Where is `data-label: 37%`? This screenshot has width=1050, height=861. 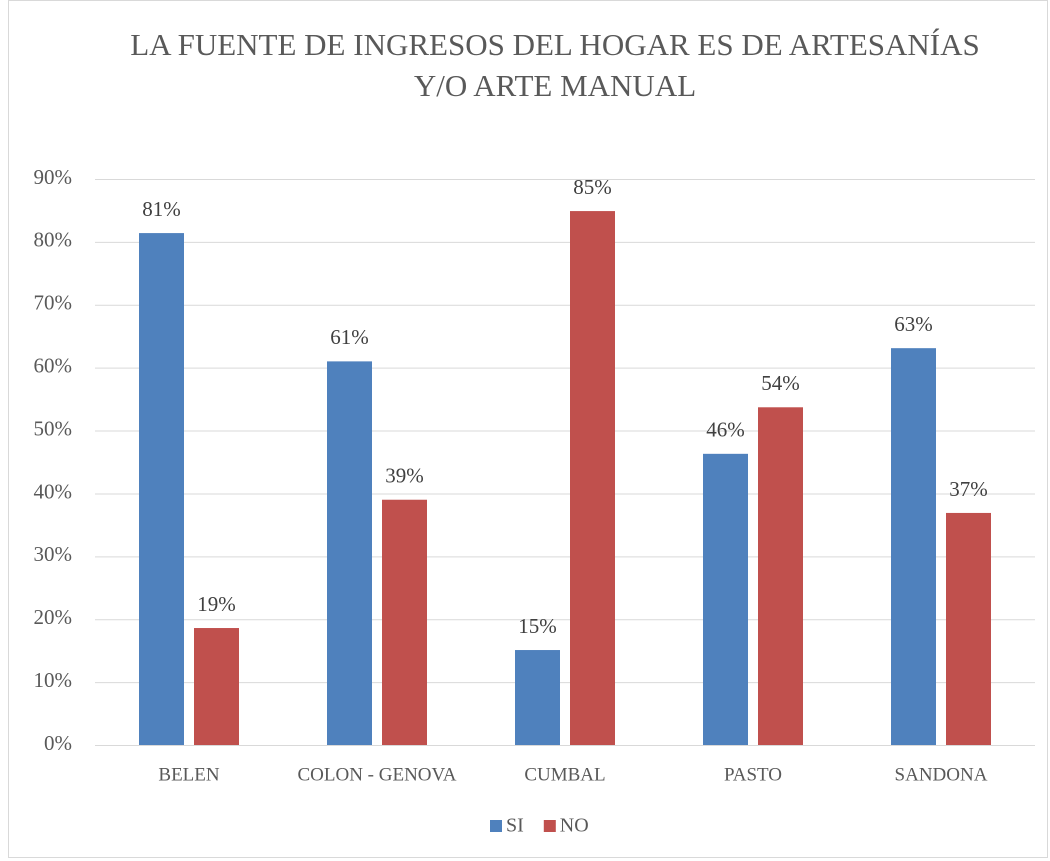 data-label: 37% is located at coordinates (968, 489).